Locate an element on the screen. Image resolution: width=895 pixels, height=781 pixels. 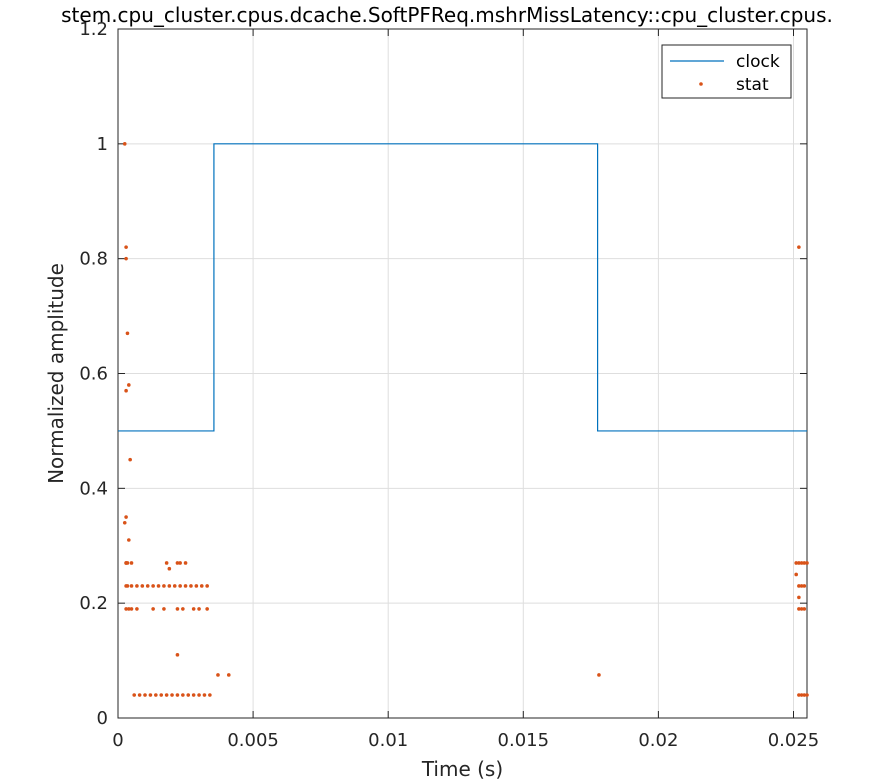
legend-label-stat: stat is located at coordinates (752, 85).